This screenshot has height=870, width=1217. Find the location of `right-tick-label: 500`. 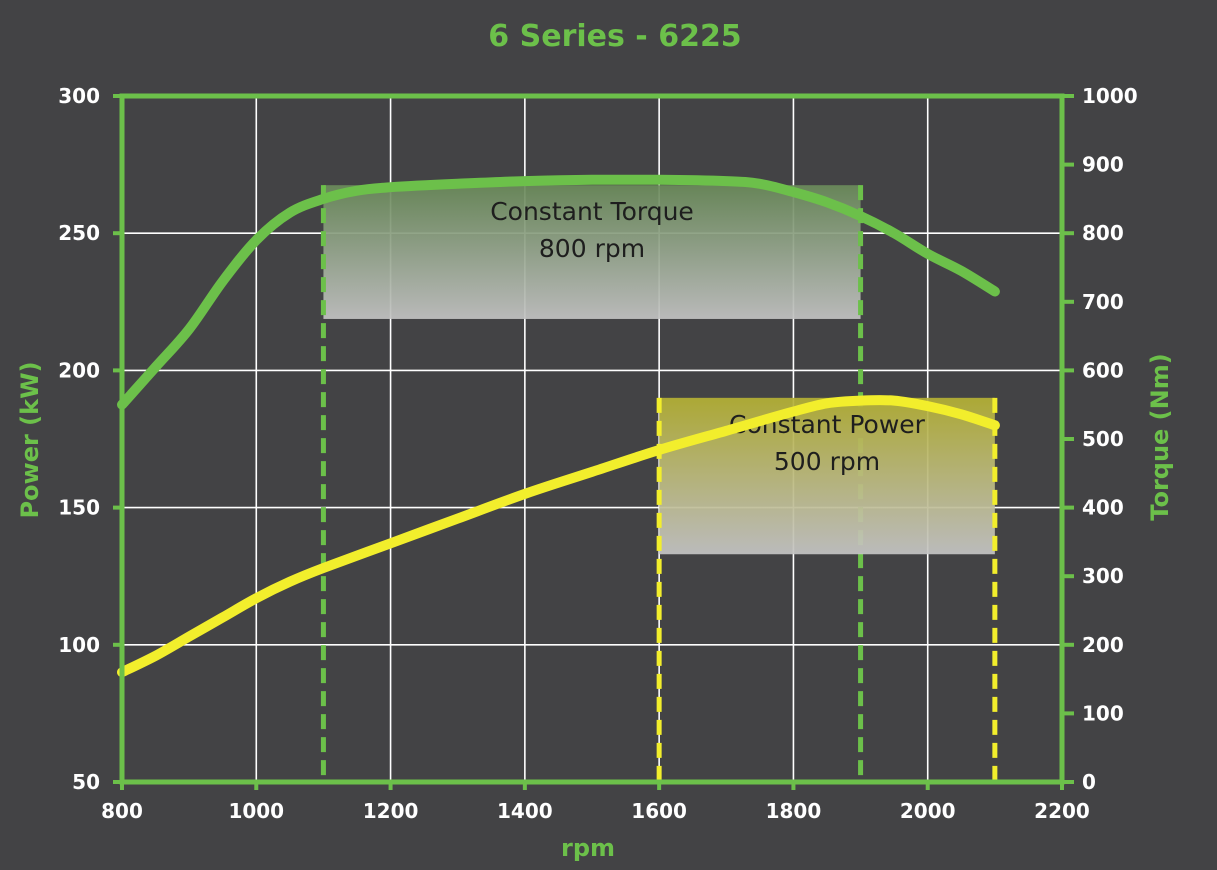

right-tick-label: 500 is located at coordinates (1103, 439).